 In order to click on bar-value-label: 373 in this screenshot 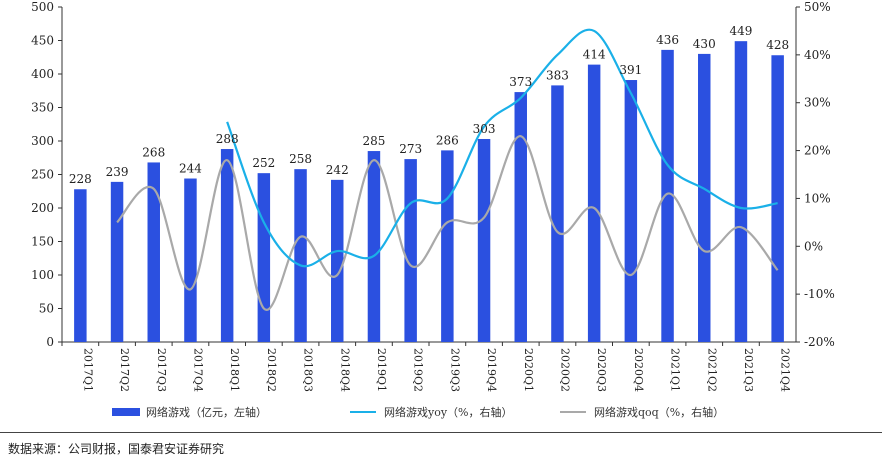, I will do `click(520, 82)`.